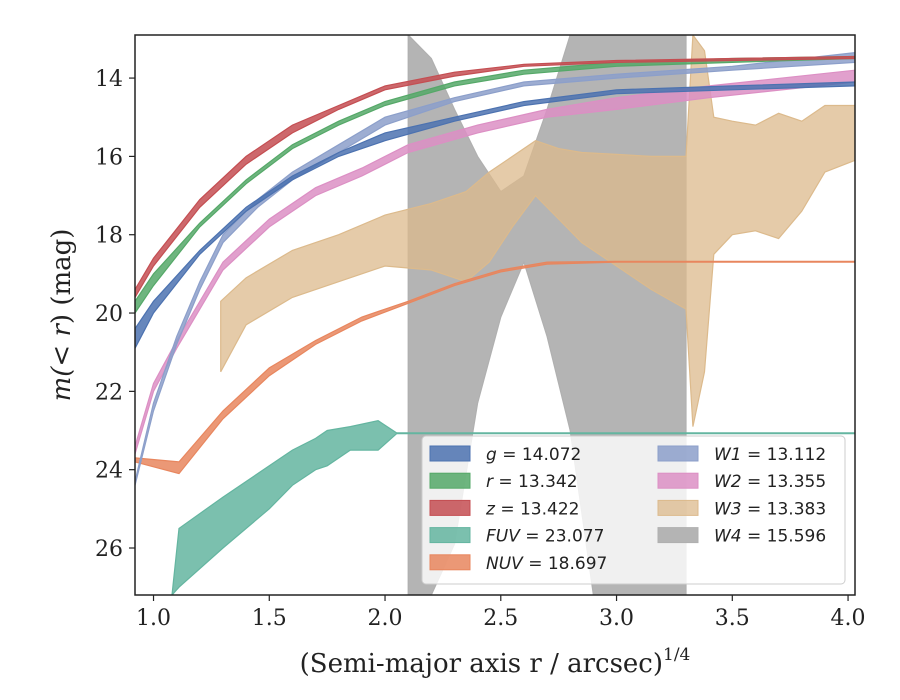 The image size is (900, 700). I want to click on y-tick-label: 26, so click(109, 549).